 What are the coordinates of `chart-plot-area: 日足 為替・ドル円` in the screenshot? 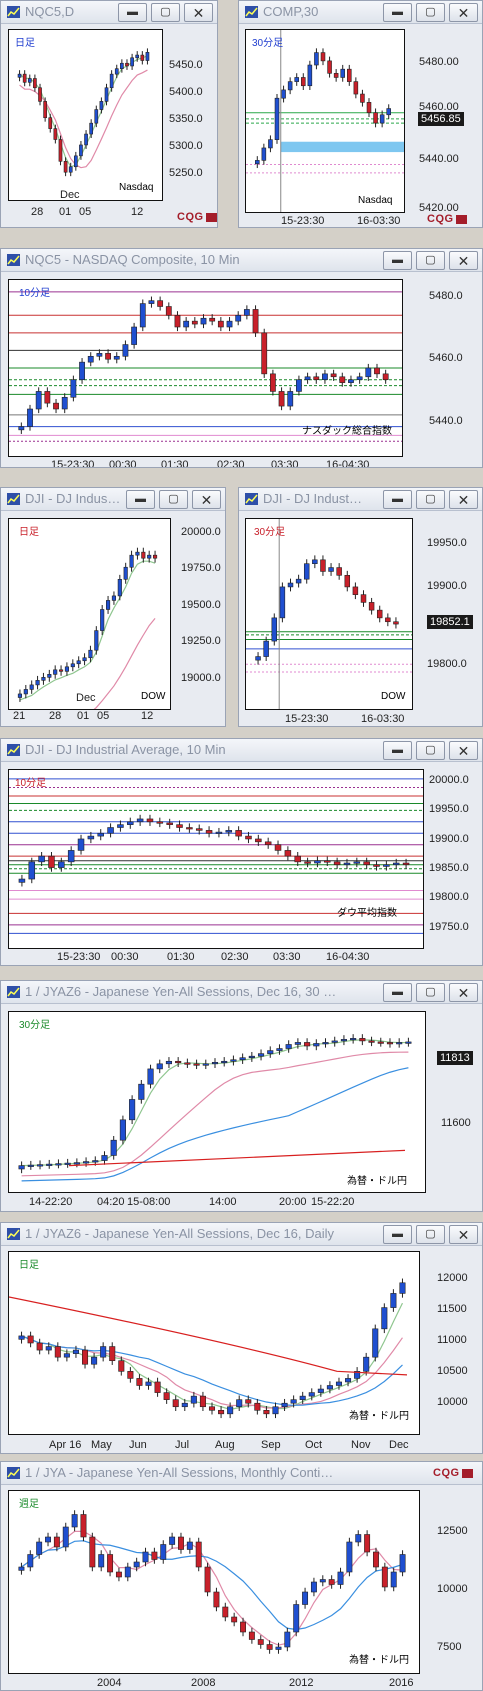 It's located at (214, 1343).